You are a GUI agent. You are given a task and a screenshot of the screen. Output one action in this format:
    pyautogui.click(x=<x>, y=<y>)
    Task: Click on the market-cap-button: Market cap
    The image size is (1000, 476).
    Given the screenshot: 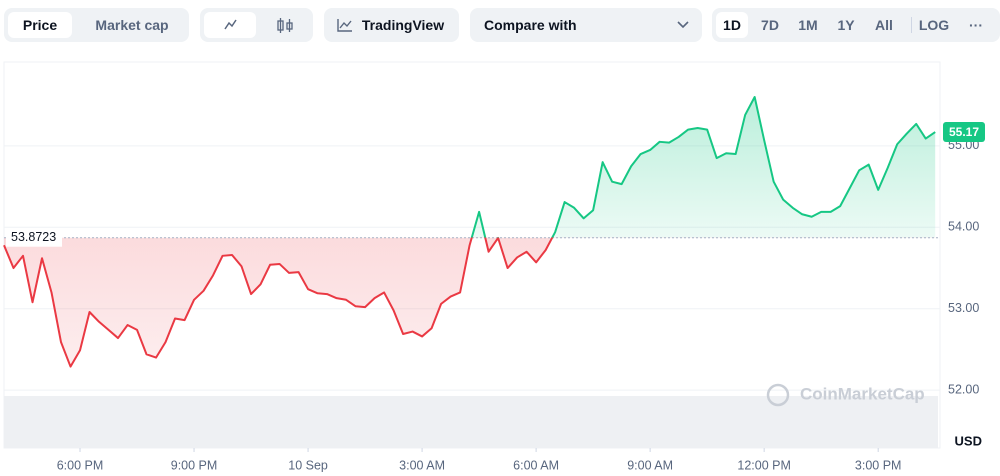 What is the action you would take?
    pyautogui.click(x=132, y=25)
    